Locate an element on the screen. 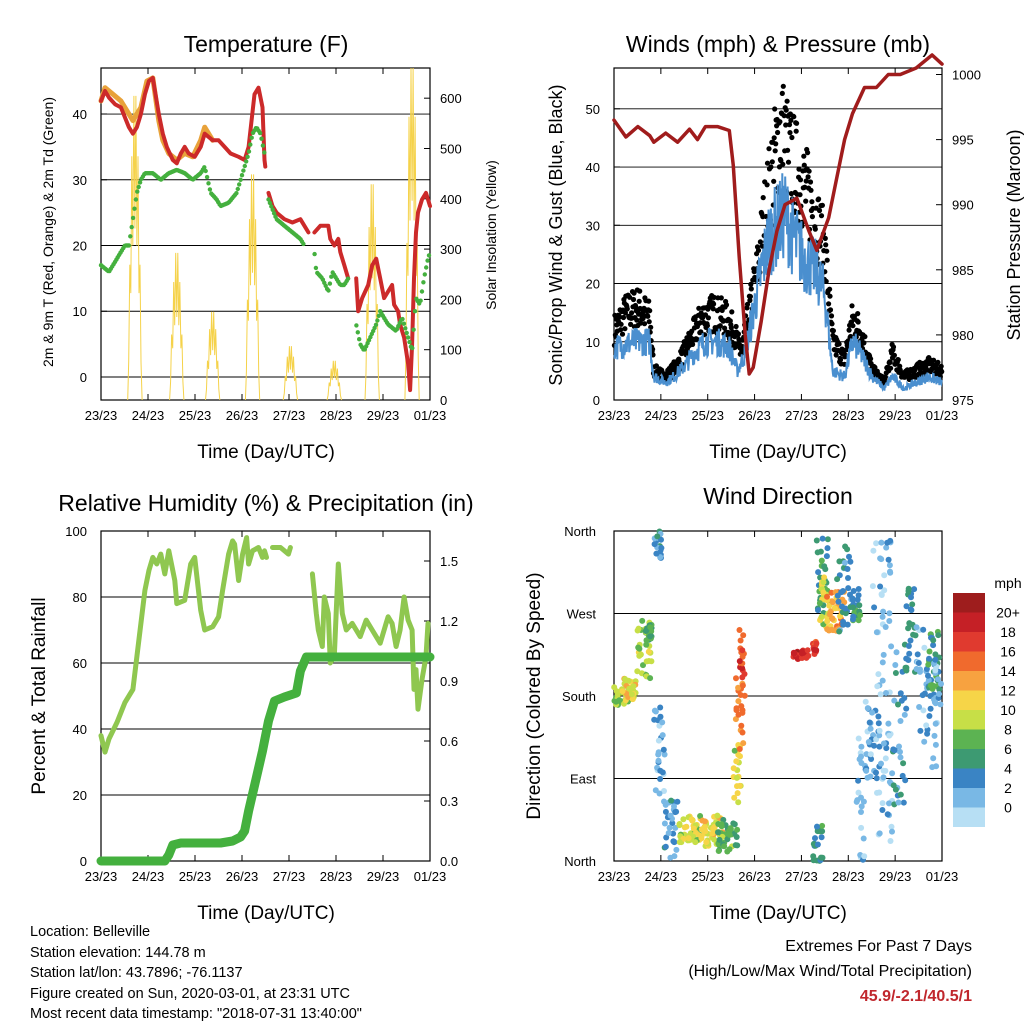 Image resolution: width=1024 pixels, height=1025 pixels. legend-swatch is located at coordinates (969, 720).